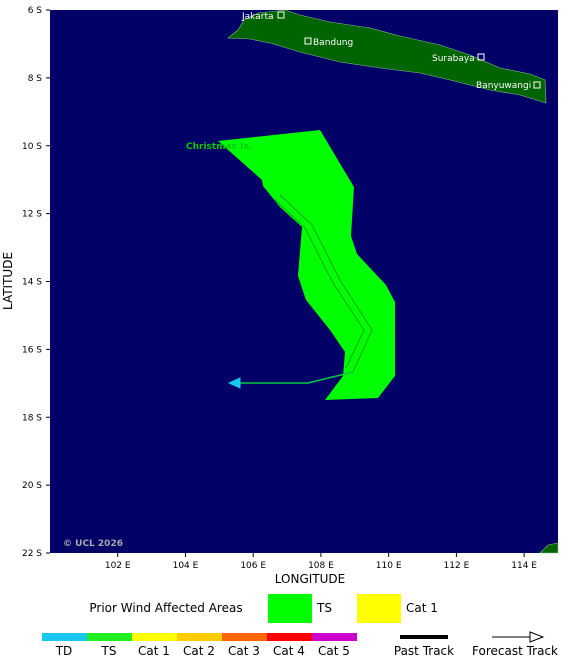 The image size is (580, 670). I want to click on y-tick-label: 22 S, so click(32, 554).